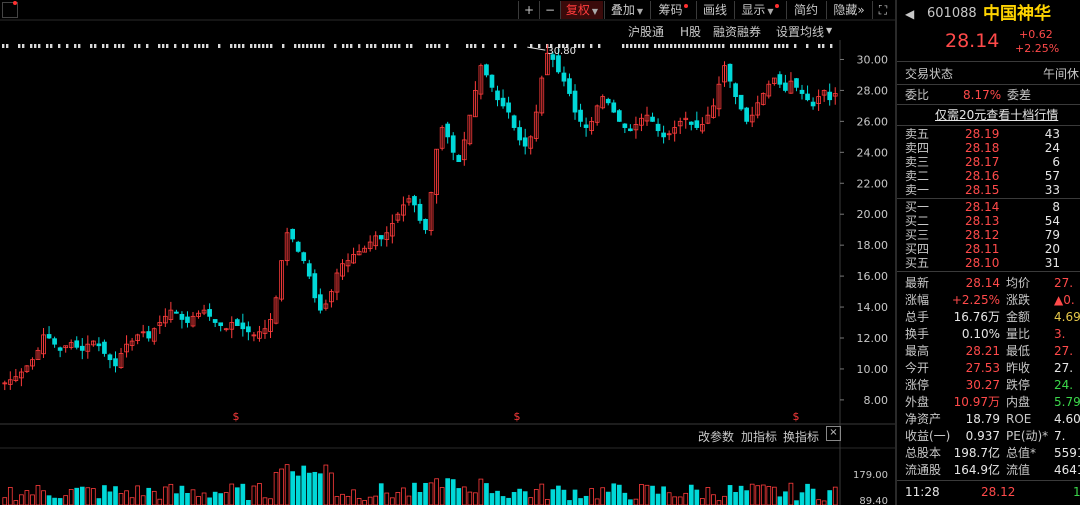 Image resolution: width=1080 pixels, height=505 pixels. I want to click on gaicanshu-button: 改参数, so click(716, 437).